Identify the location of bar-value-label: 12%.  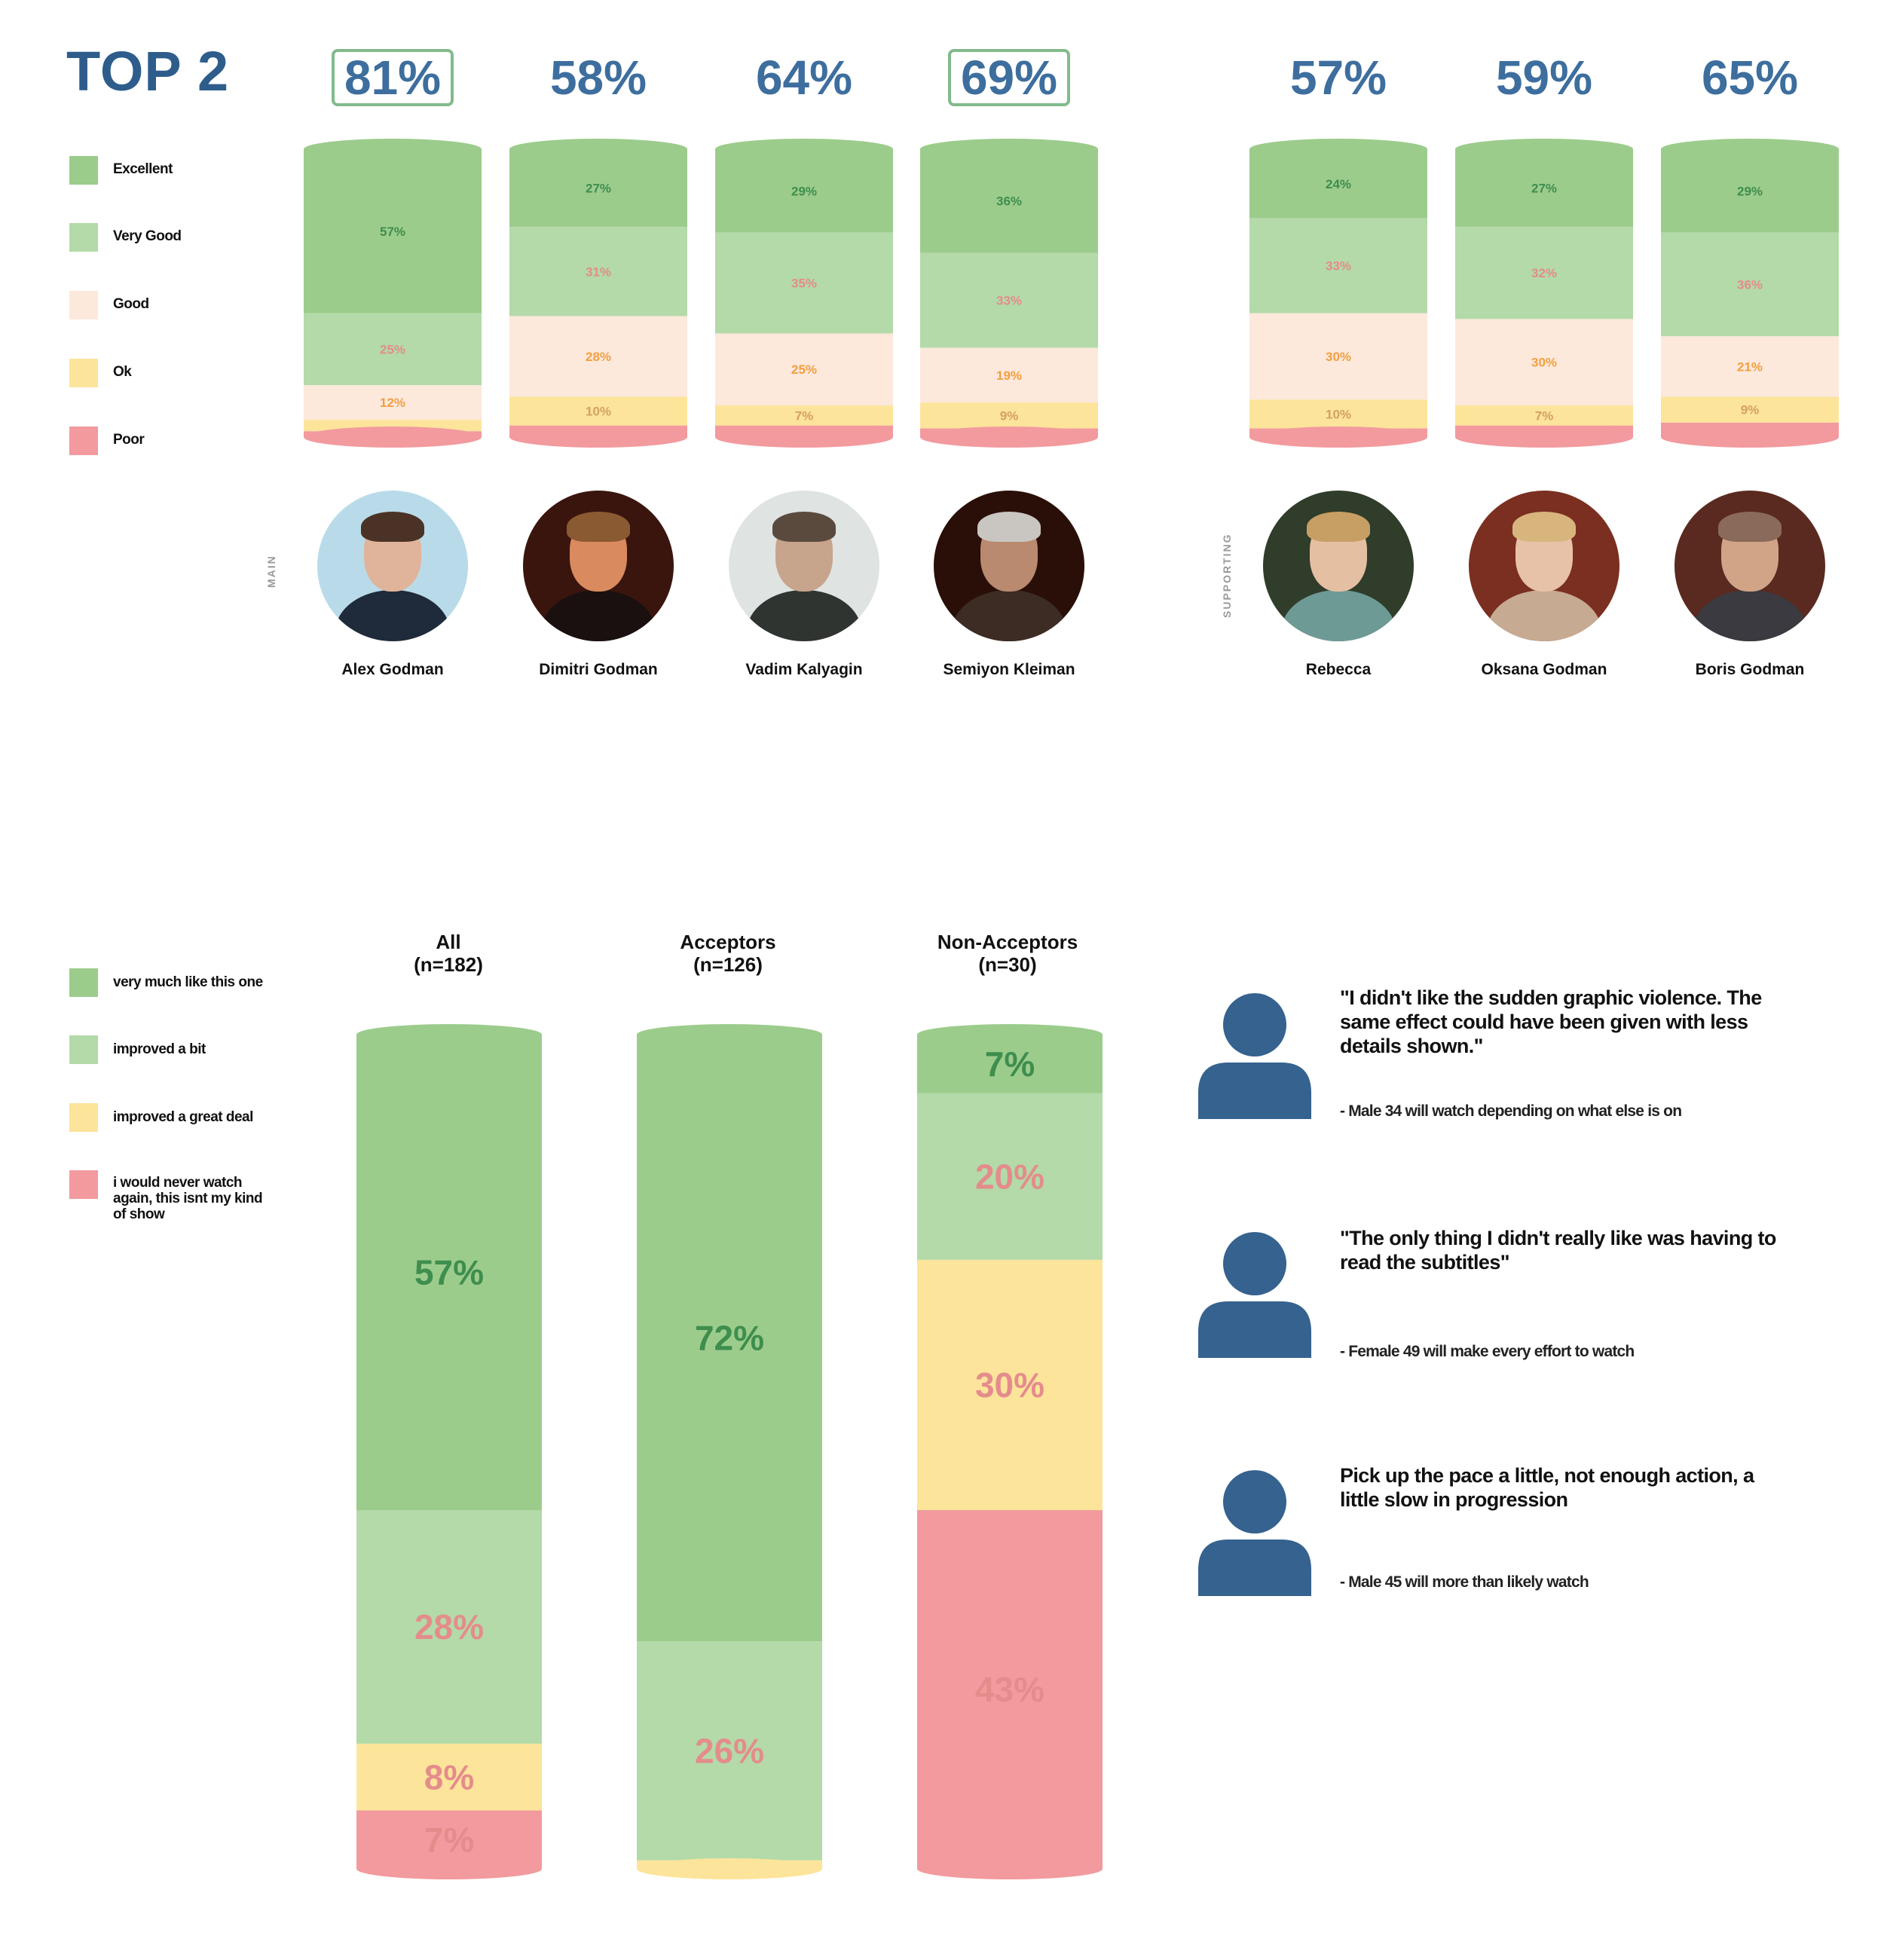
(392, 403).